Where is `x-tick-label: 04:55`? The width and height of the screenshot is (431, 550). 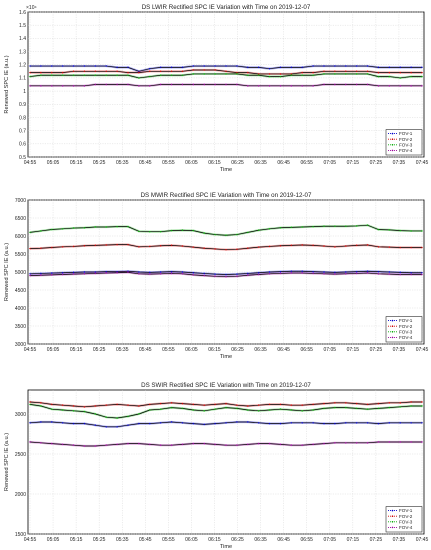
x-tick-label: 04:55 is located at coordinates (30, 163).